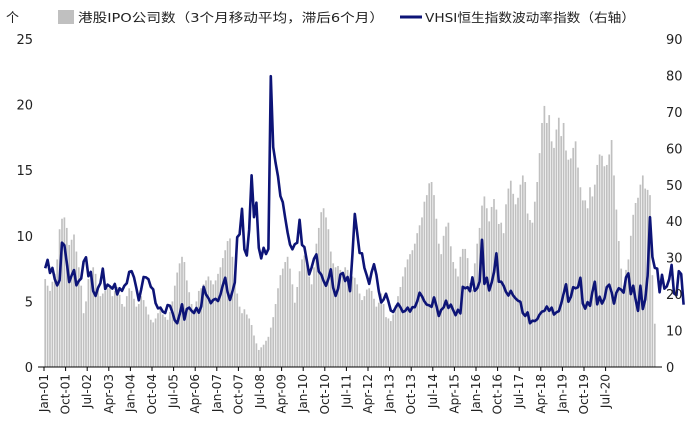 The width and height of the screenshot is (700, 429). What do you see at coordinates (109, 394) in the screenshot?
I see `x-tick-label: Apr-03` at bounding box center [109, 394].